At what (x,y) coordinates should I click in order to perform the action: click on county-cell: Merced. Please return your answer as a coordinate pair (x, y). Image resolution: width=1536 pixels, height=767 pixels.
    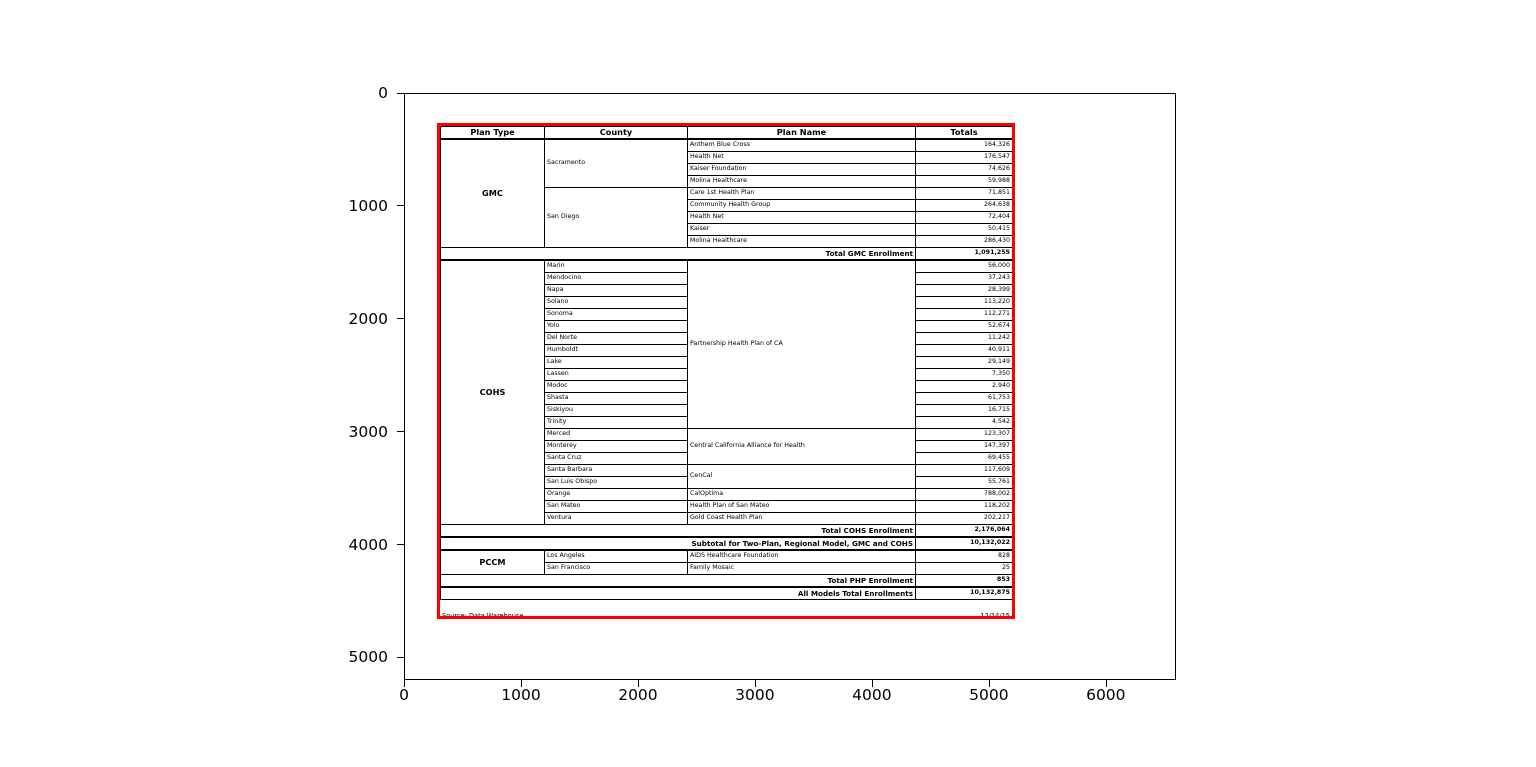
    Looking at the image, I should click on (616, 434).